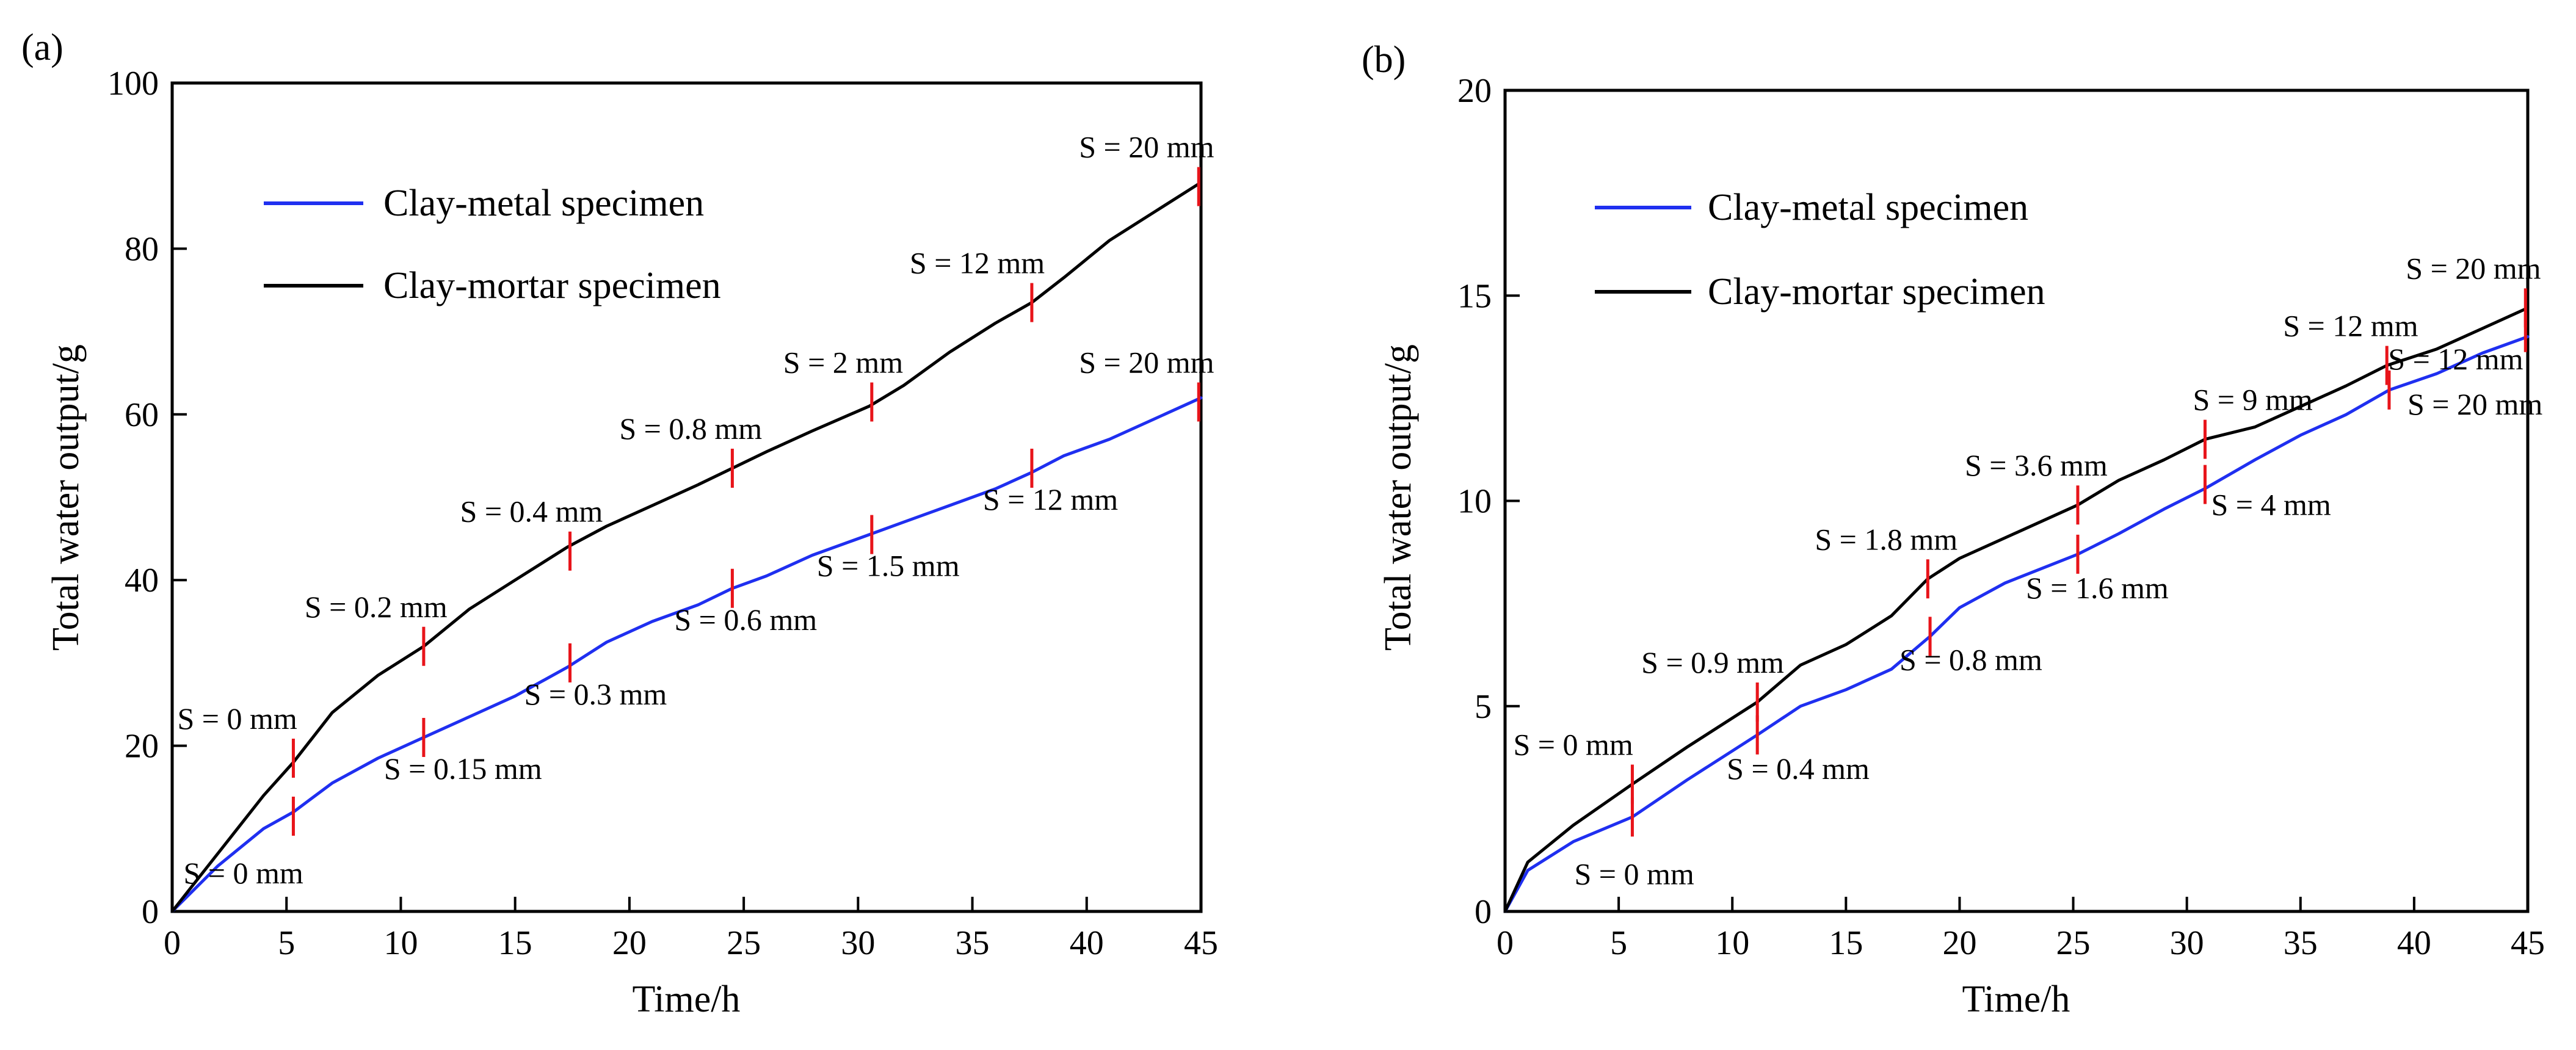 The height and width of the screenshot is (1050, 2576). Describe the element at coordinates (2473, 268) in the screenshot. I see `panel-b-marker-label-13: S = 20 mm` at that location.